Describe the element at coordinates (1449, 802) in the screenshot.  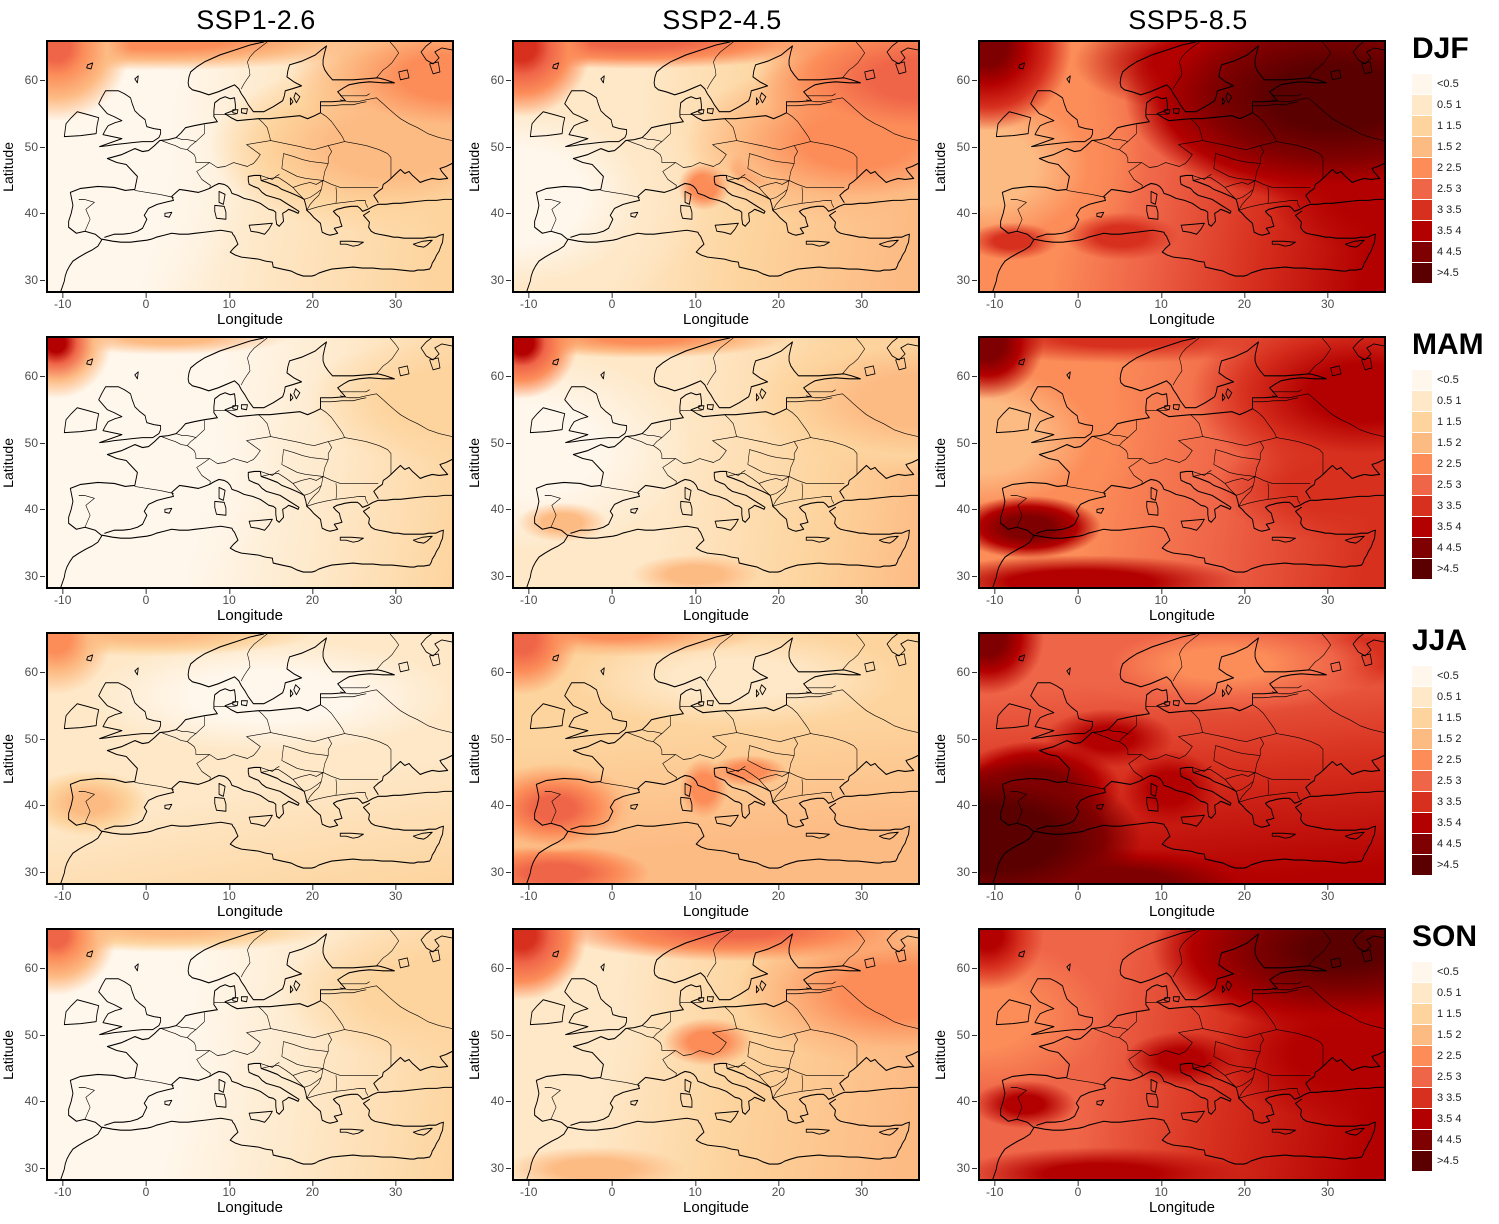
I see `legend-bin-label: 3 3.5` at that location.